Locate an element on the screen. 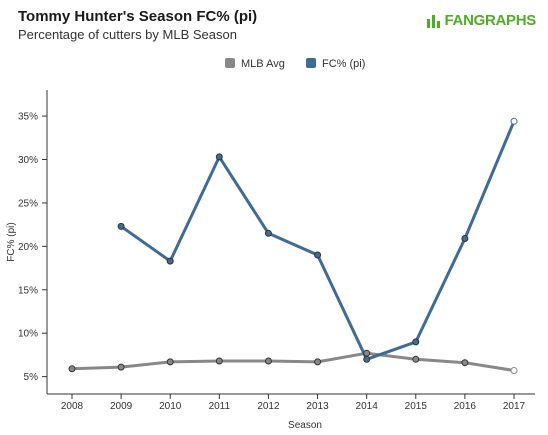  x-tick-label: 2009 is located at coordinates (121, 406).